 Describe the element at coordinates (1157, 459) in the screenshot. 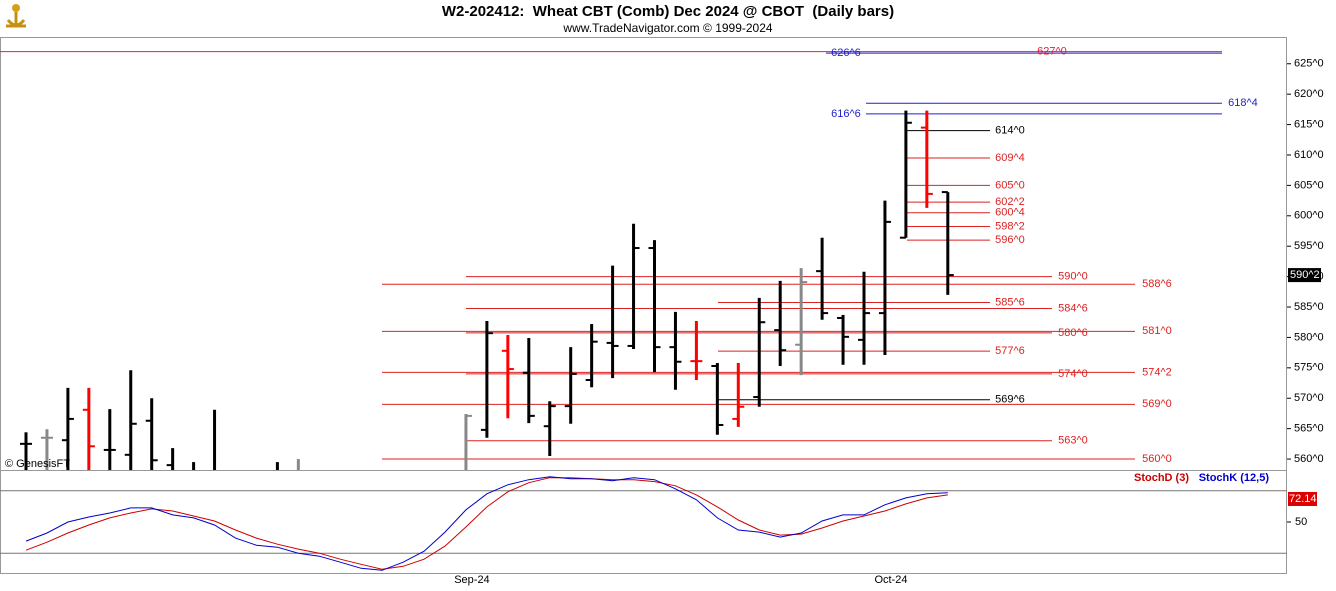

I see `level-label: 560^0` at that location.